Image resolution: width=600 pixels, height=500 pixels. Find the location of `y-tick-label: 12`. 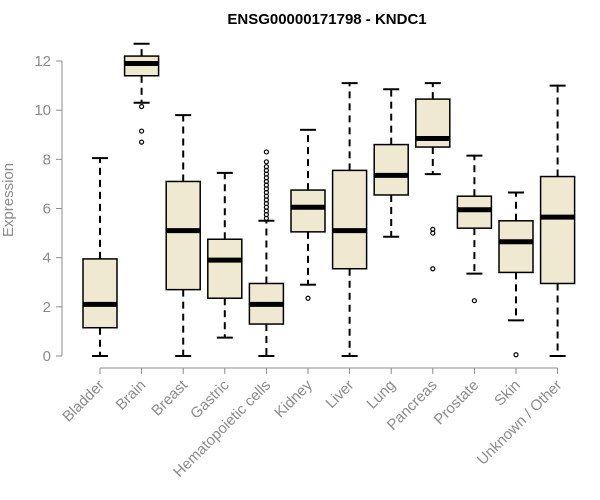

y-tick-label: 12 is located at coordinates (42, 61).